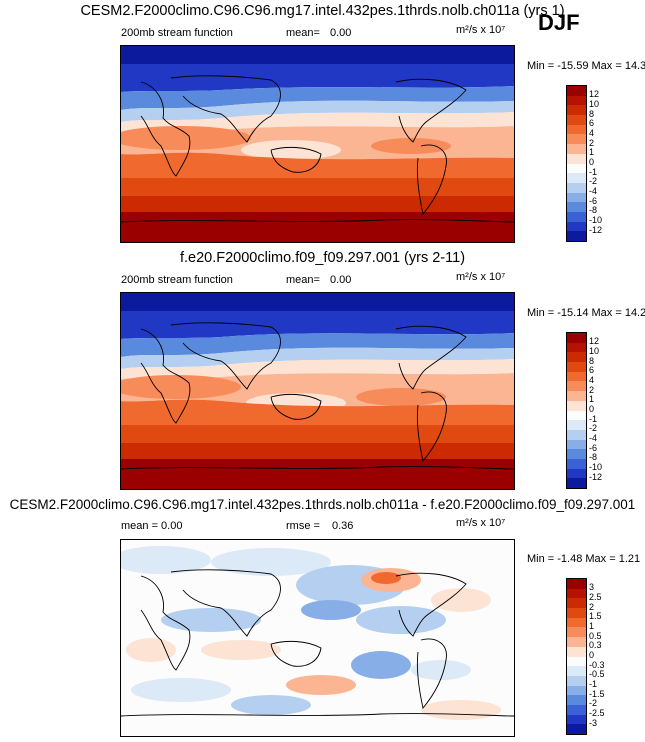 The width and height of the screenshot is (645, 742). I want to click on panel2-variable-label: 200mb stream function, so click(177, 280).